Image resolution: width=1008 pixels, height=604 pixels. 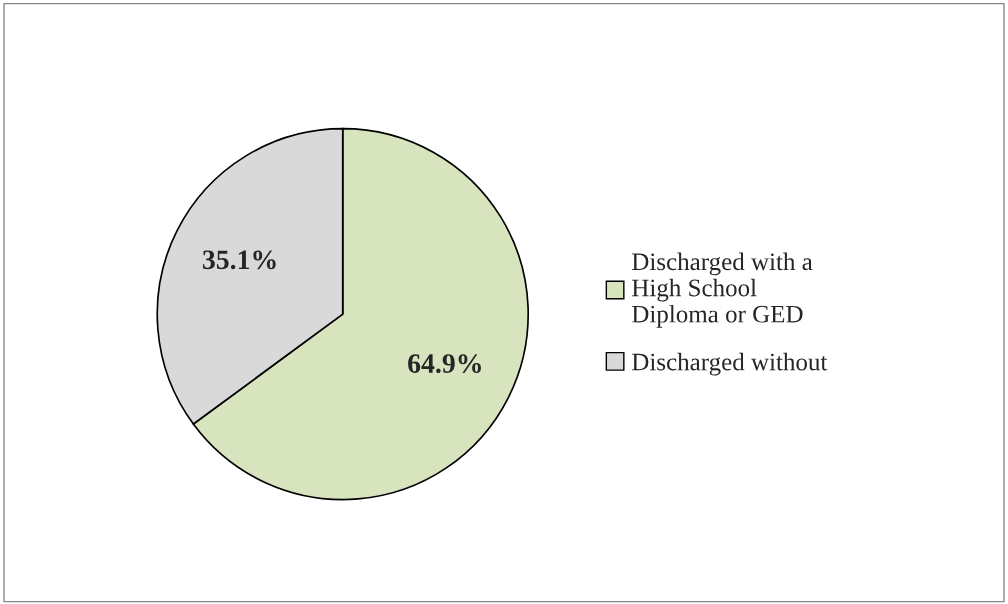 I want to click on legend-label: Discharged without, so click(x=730, y=364).